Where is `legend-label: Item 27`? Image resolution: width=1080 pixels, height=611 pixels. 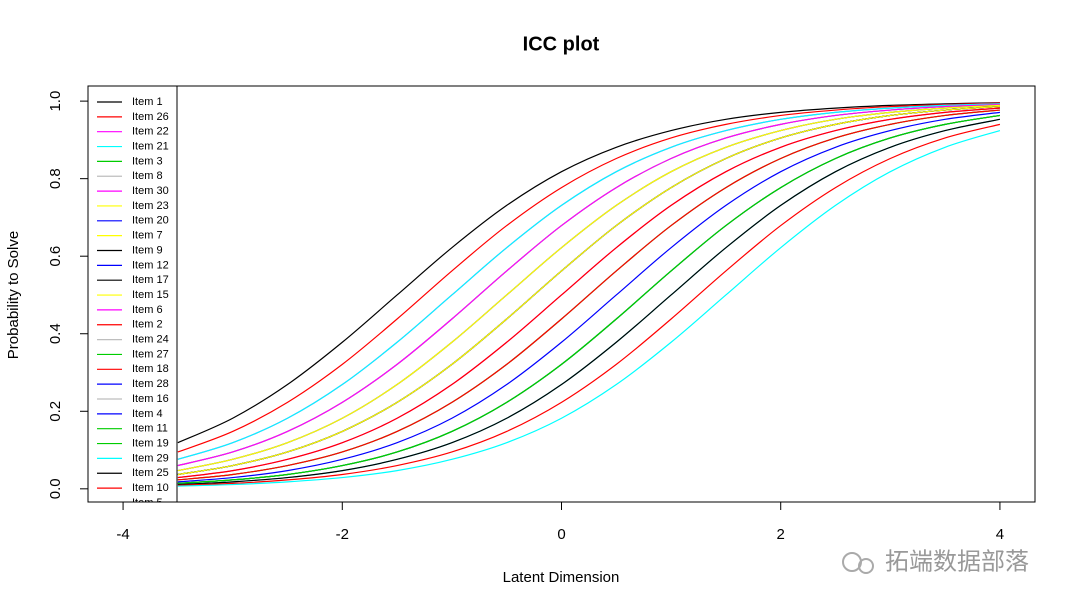
legend-label: Item 27 is located at coordinates (150, 354).